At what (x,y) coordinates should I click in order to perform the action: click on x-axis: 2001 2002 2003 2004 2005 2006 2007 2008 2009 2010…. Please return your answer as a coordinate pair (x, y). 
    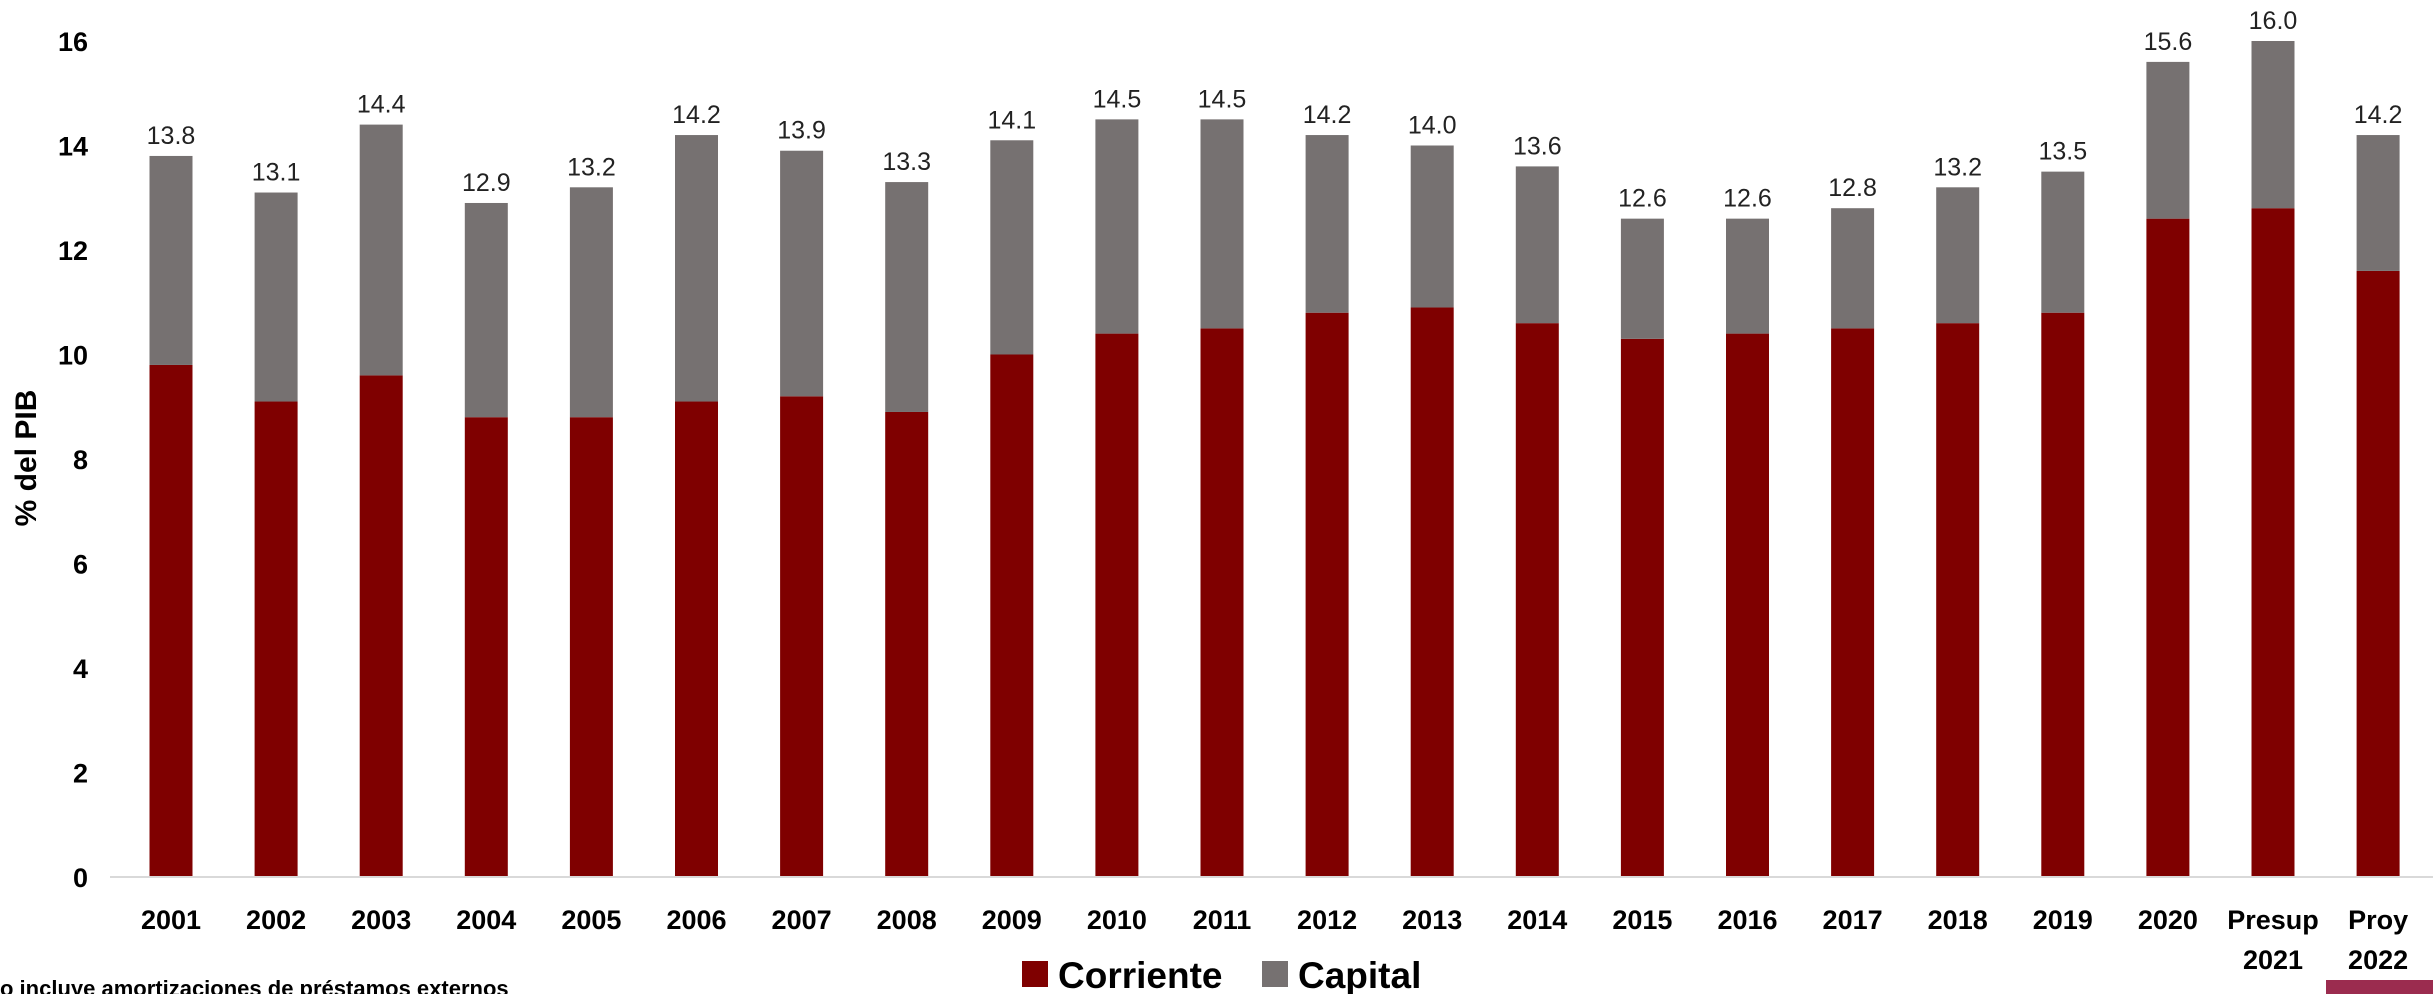
    Looking at the image, I should click on (1271, 925).